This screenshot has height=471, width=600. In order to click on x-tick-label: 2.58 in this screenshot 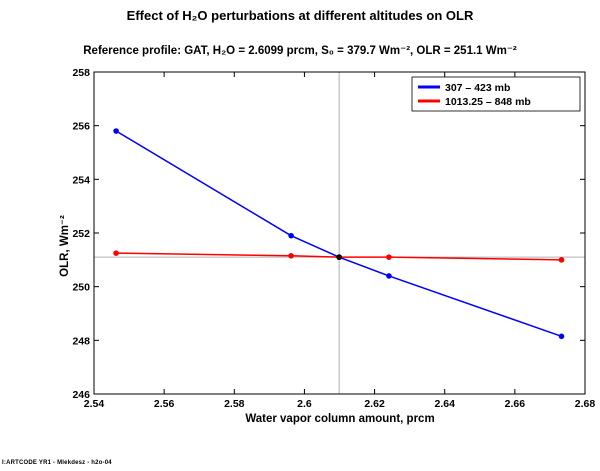, I will do `click(234, 404)`.